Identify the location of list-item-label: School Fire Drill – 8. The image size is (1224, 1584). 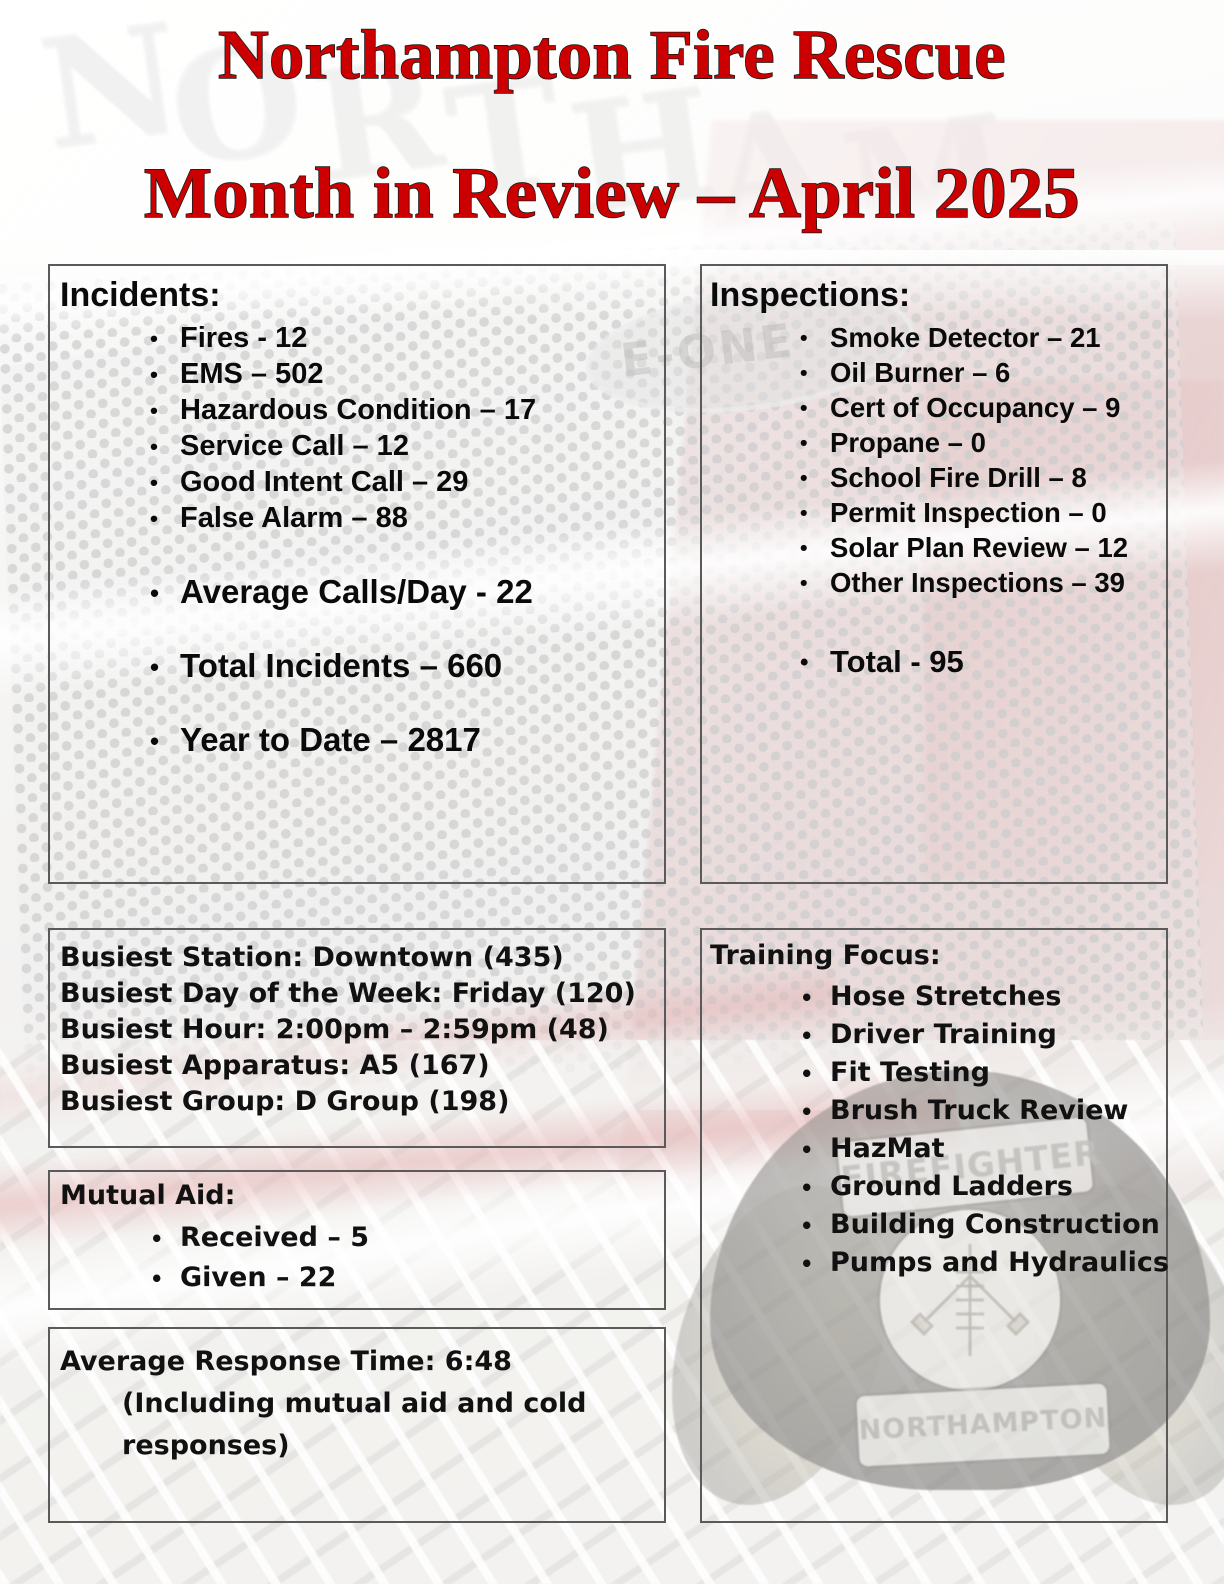
(958, 477).